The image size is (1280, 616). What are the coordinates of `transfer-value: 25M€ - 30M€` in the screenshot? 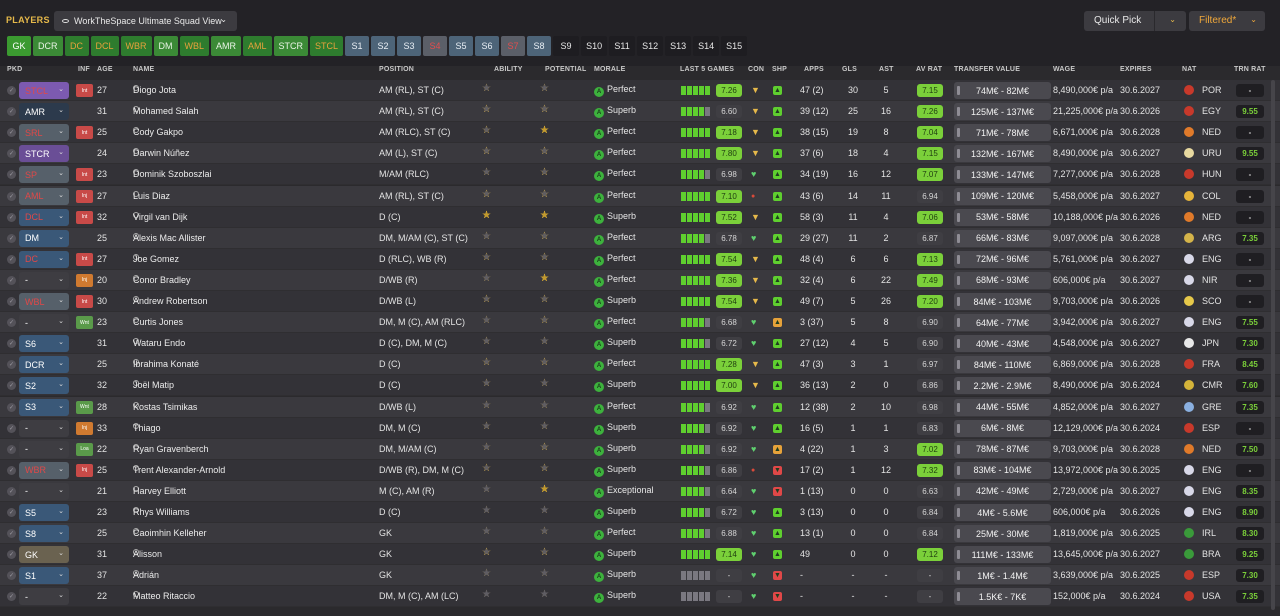 It's located at (1002, 534).